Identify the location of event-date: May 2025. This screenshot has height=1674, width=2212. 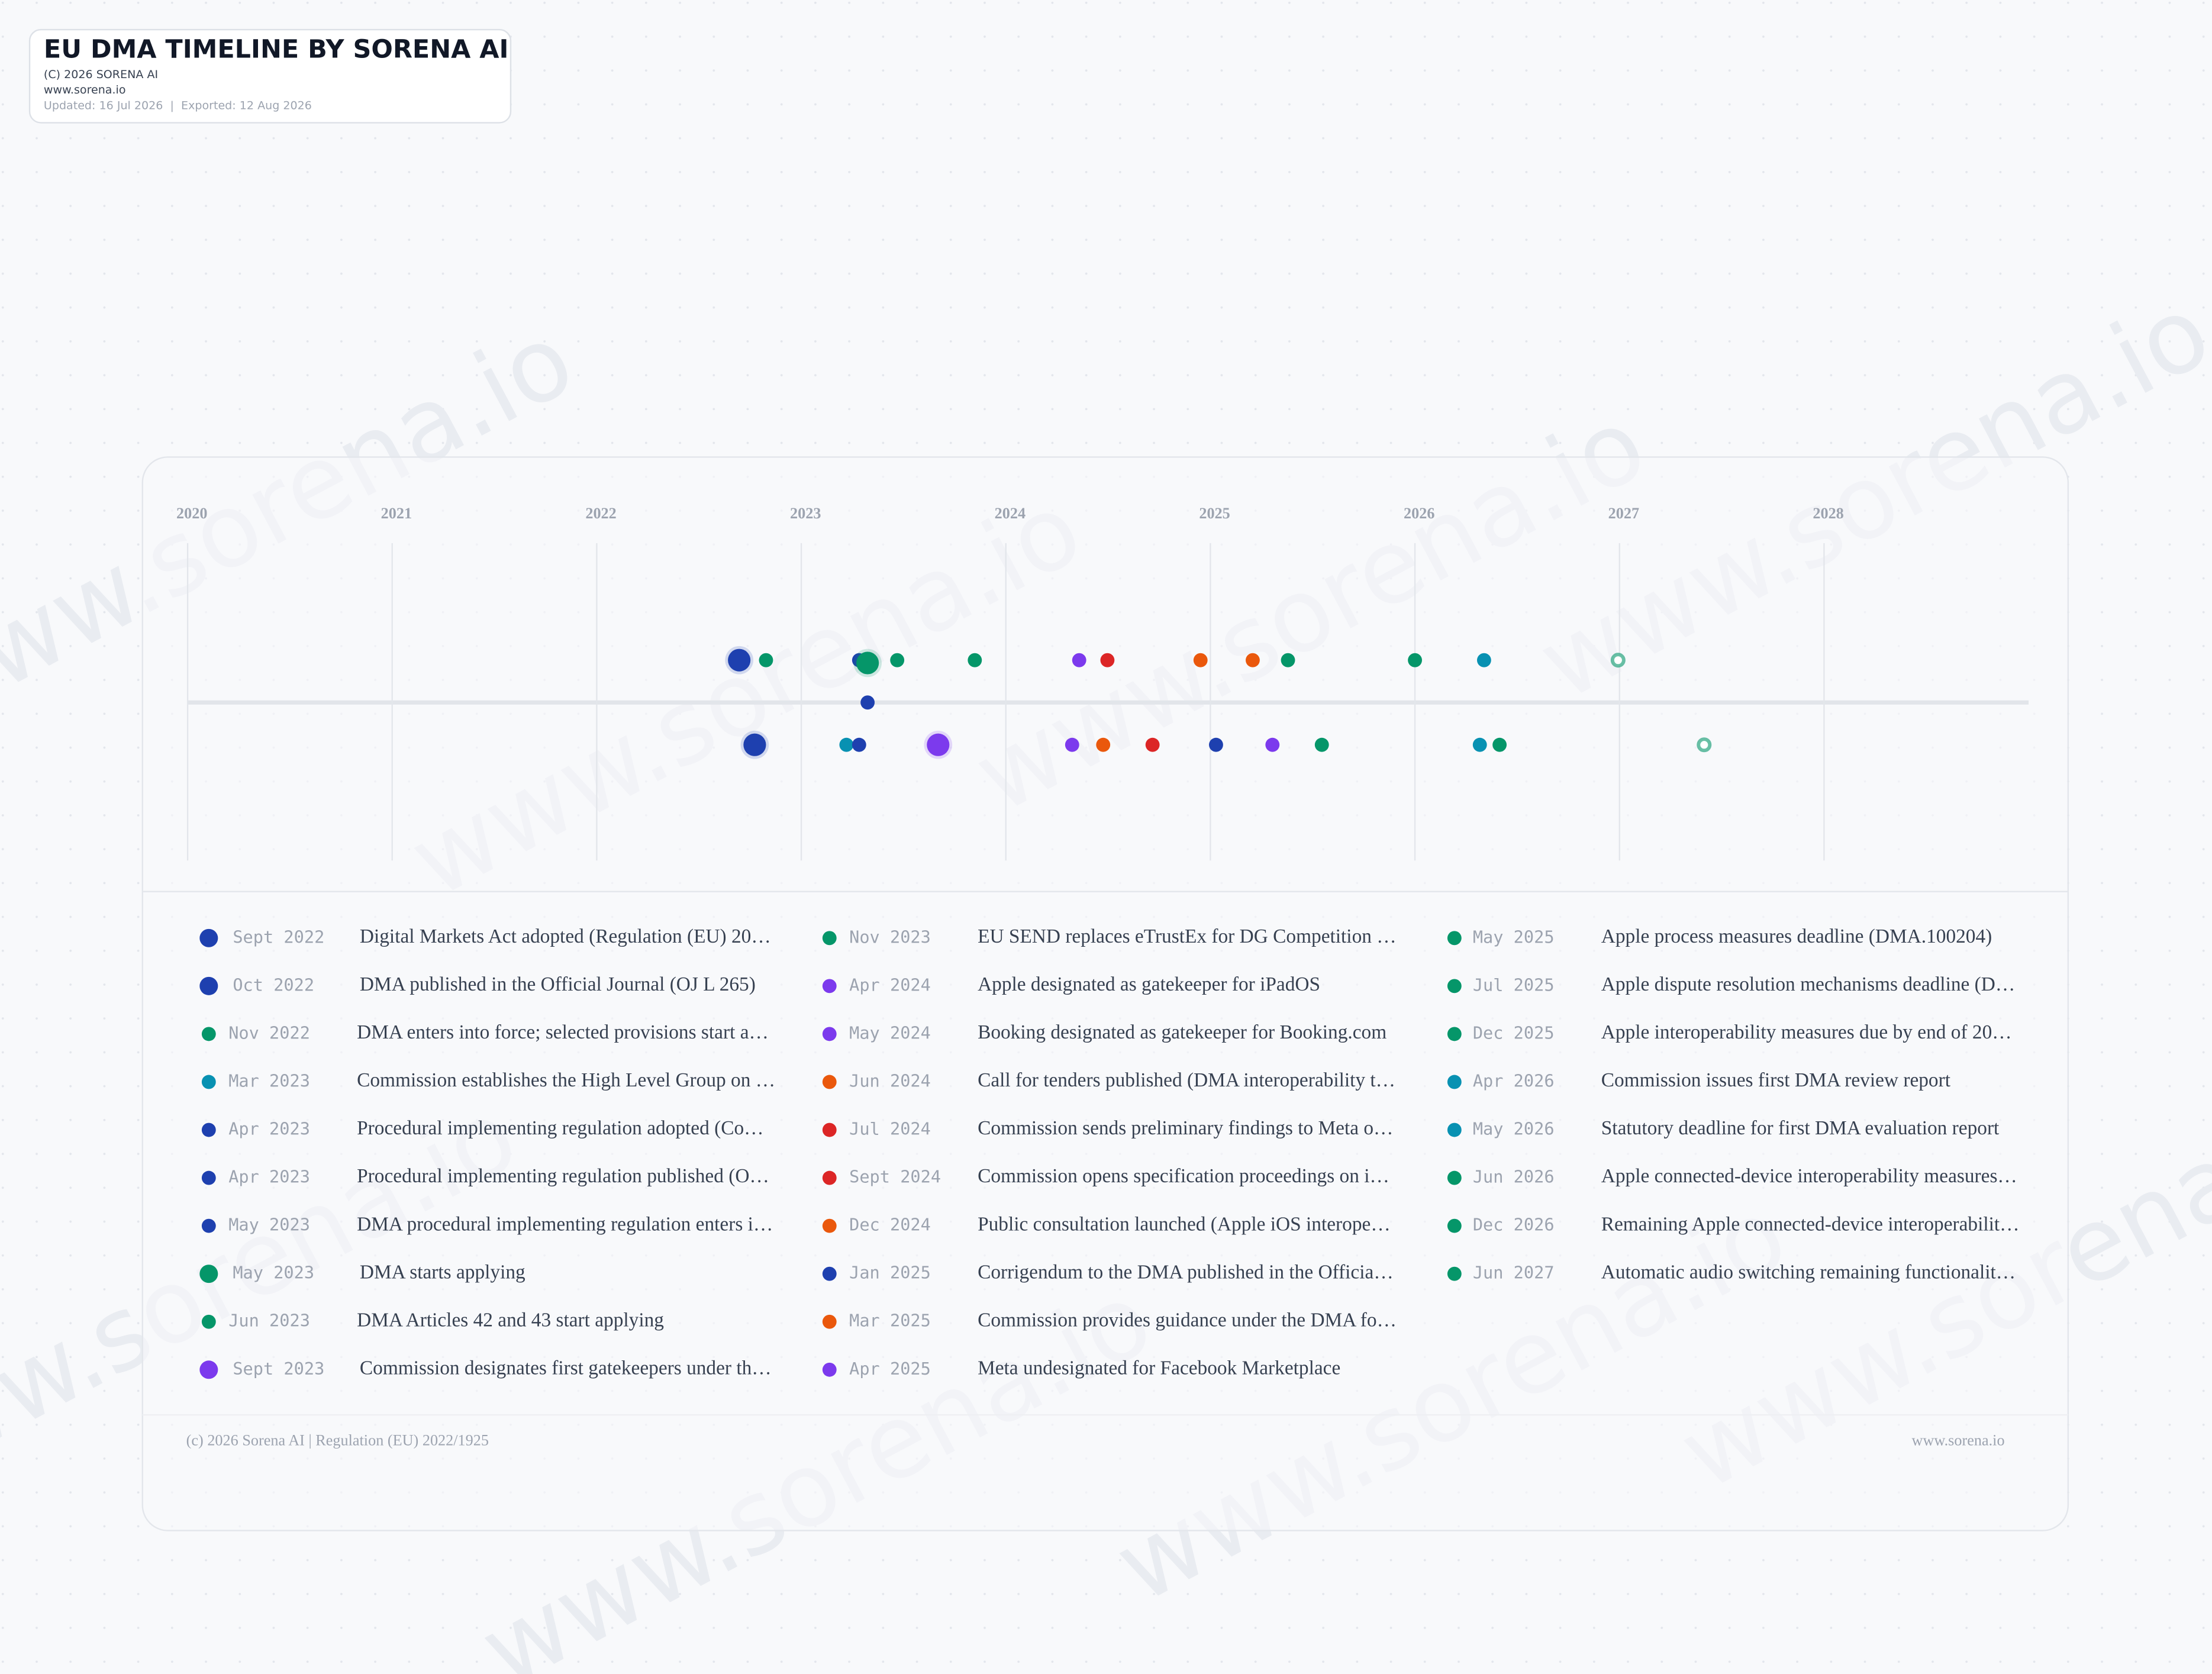
(1514, 937).